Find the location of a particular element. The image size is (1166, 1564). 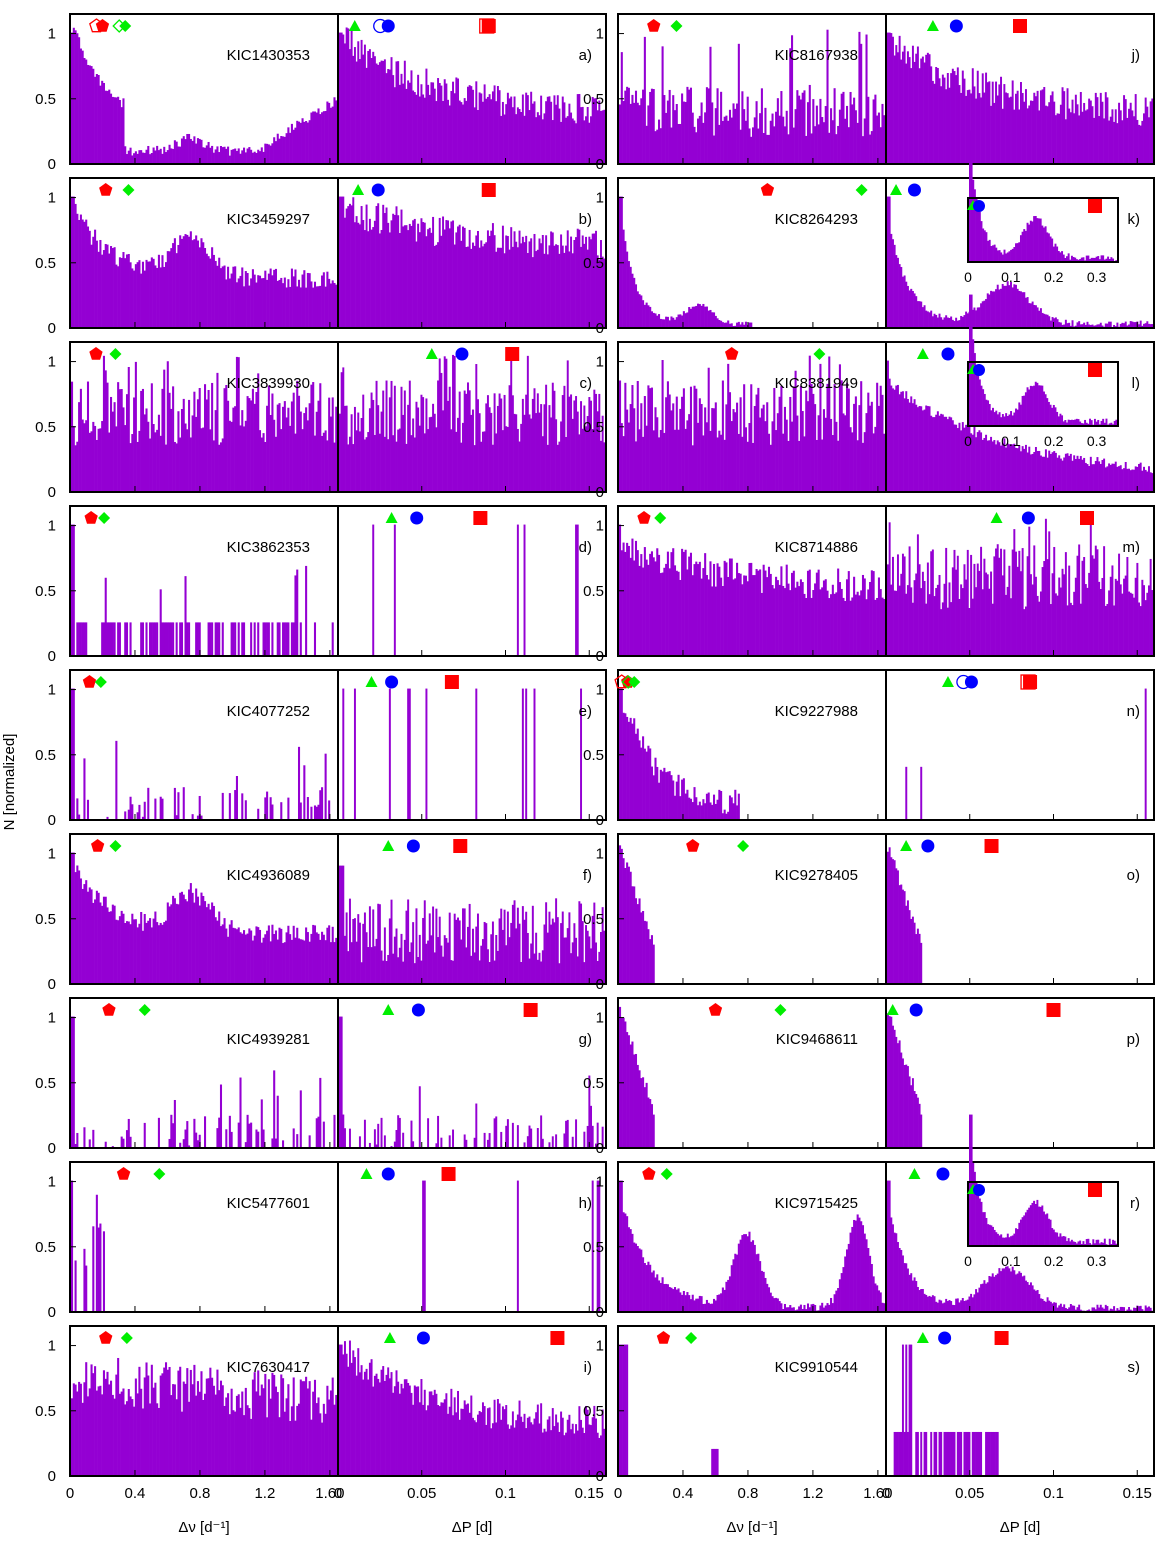

inset-tick-label: 0.3 is located at coordinates (1097, 277).